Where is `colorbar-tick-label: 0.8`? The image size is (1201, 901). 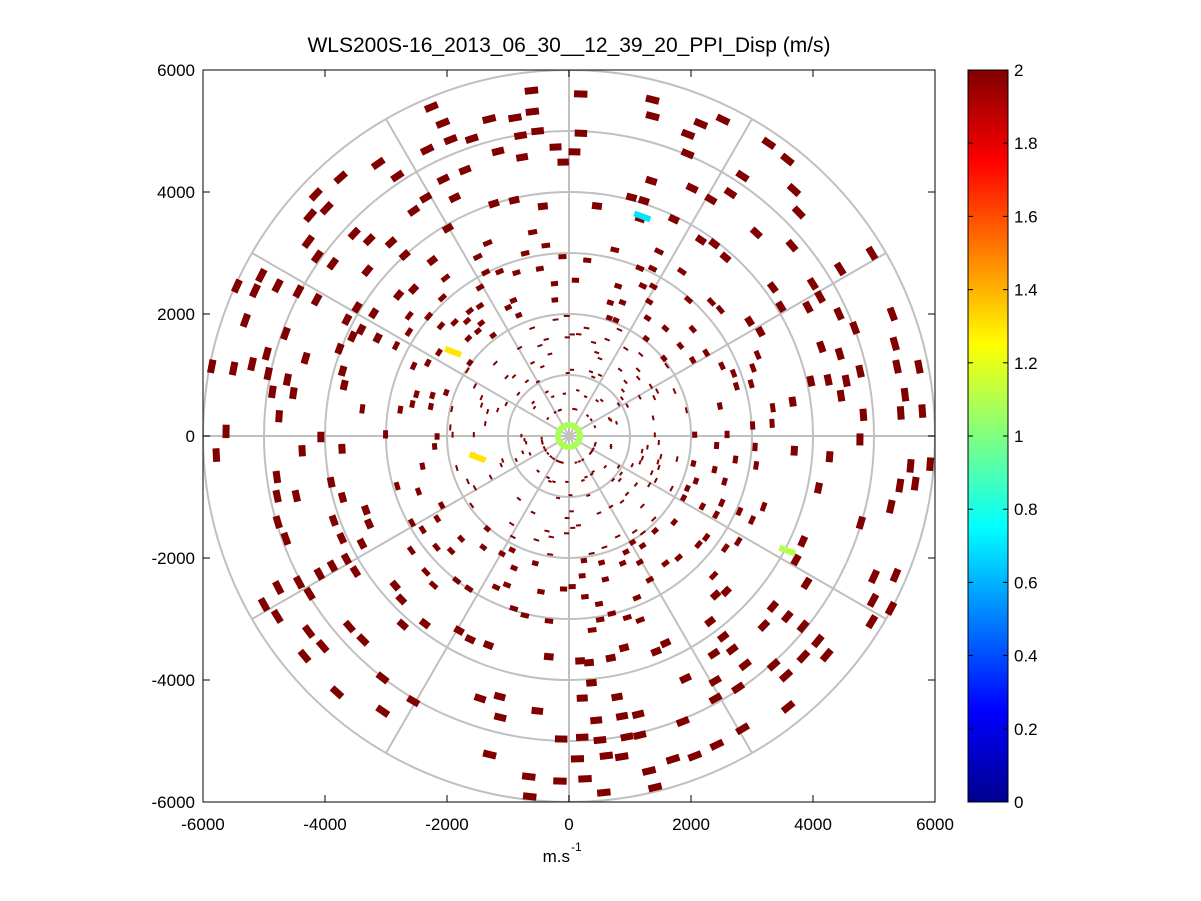 colorbar-tick-label: 0.8 is located at coordinates (1026, 509).